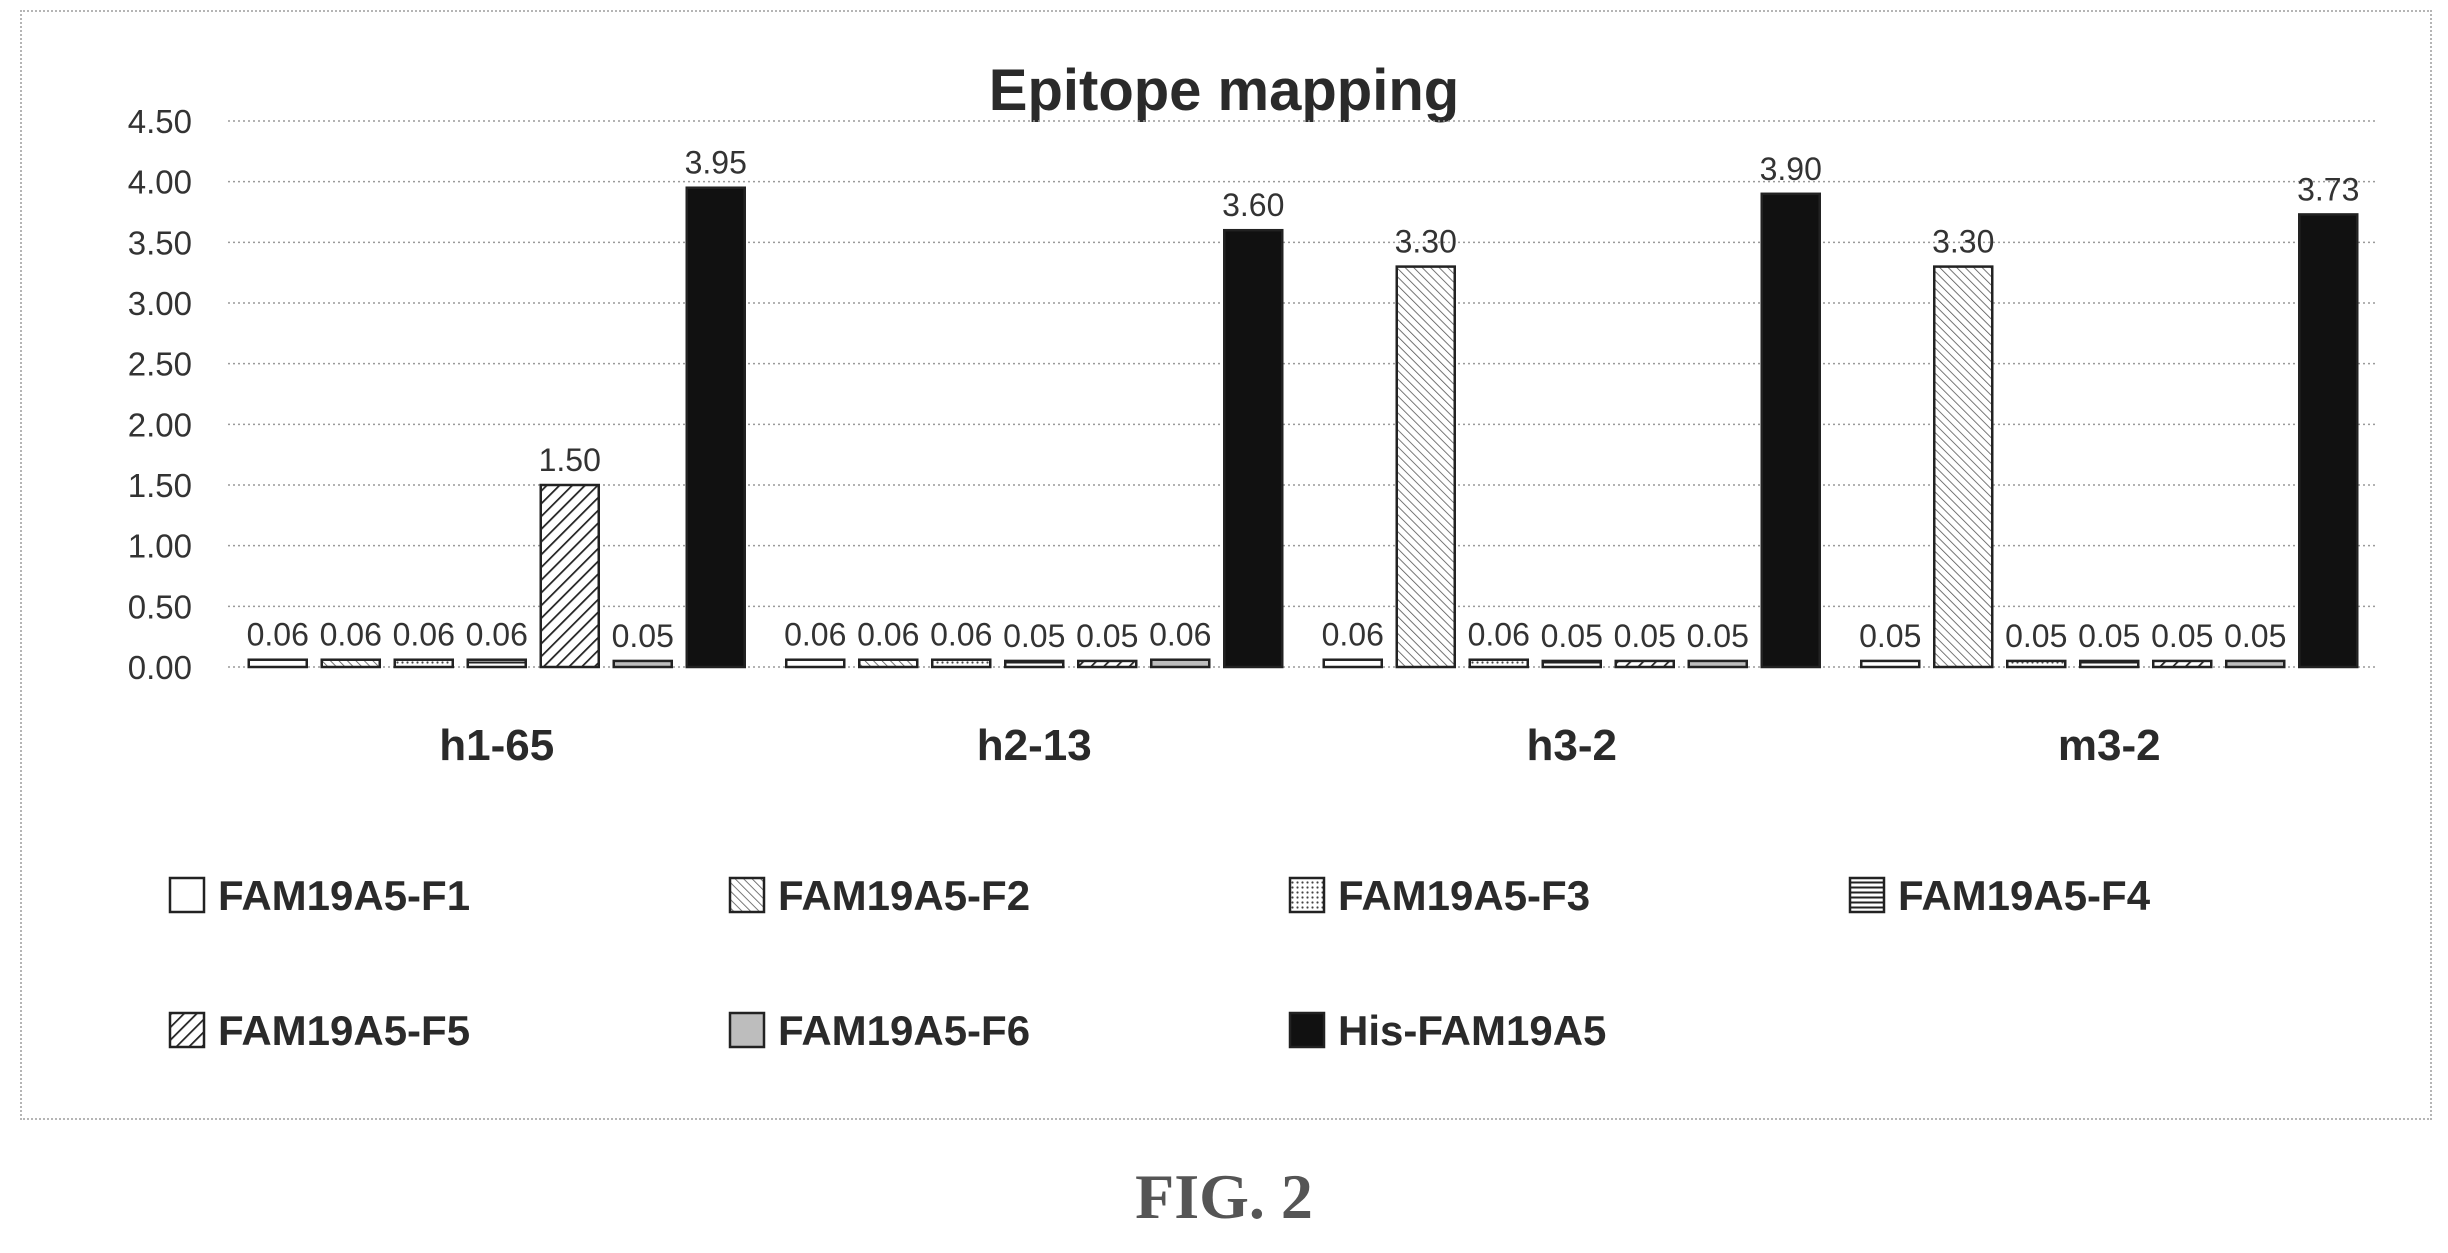  What do you see at coordinates (747, 1030) in the screenshot?
I see `legend-swatch-fam19a5-f6` at bounding box center [747, 1030].